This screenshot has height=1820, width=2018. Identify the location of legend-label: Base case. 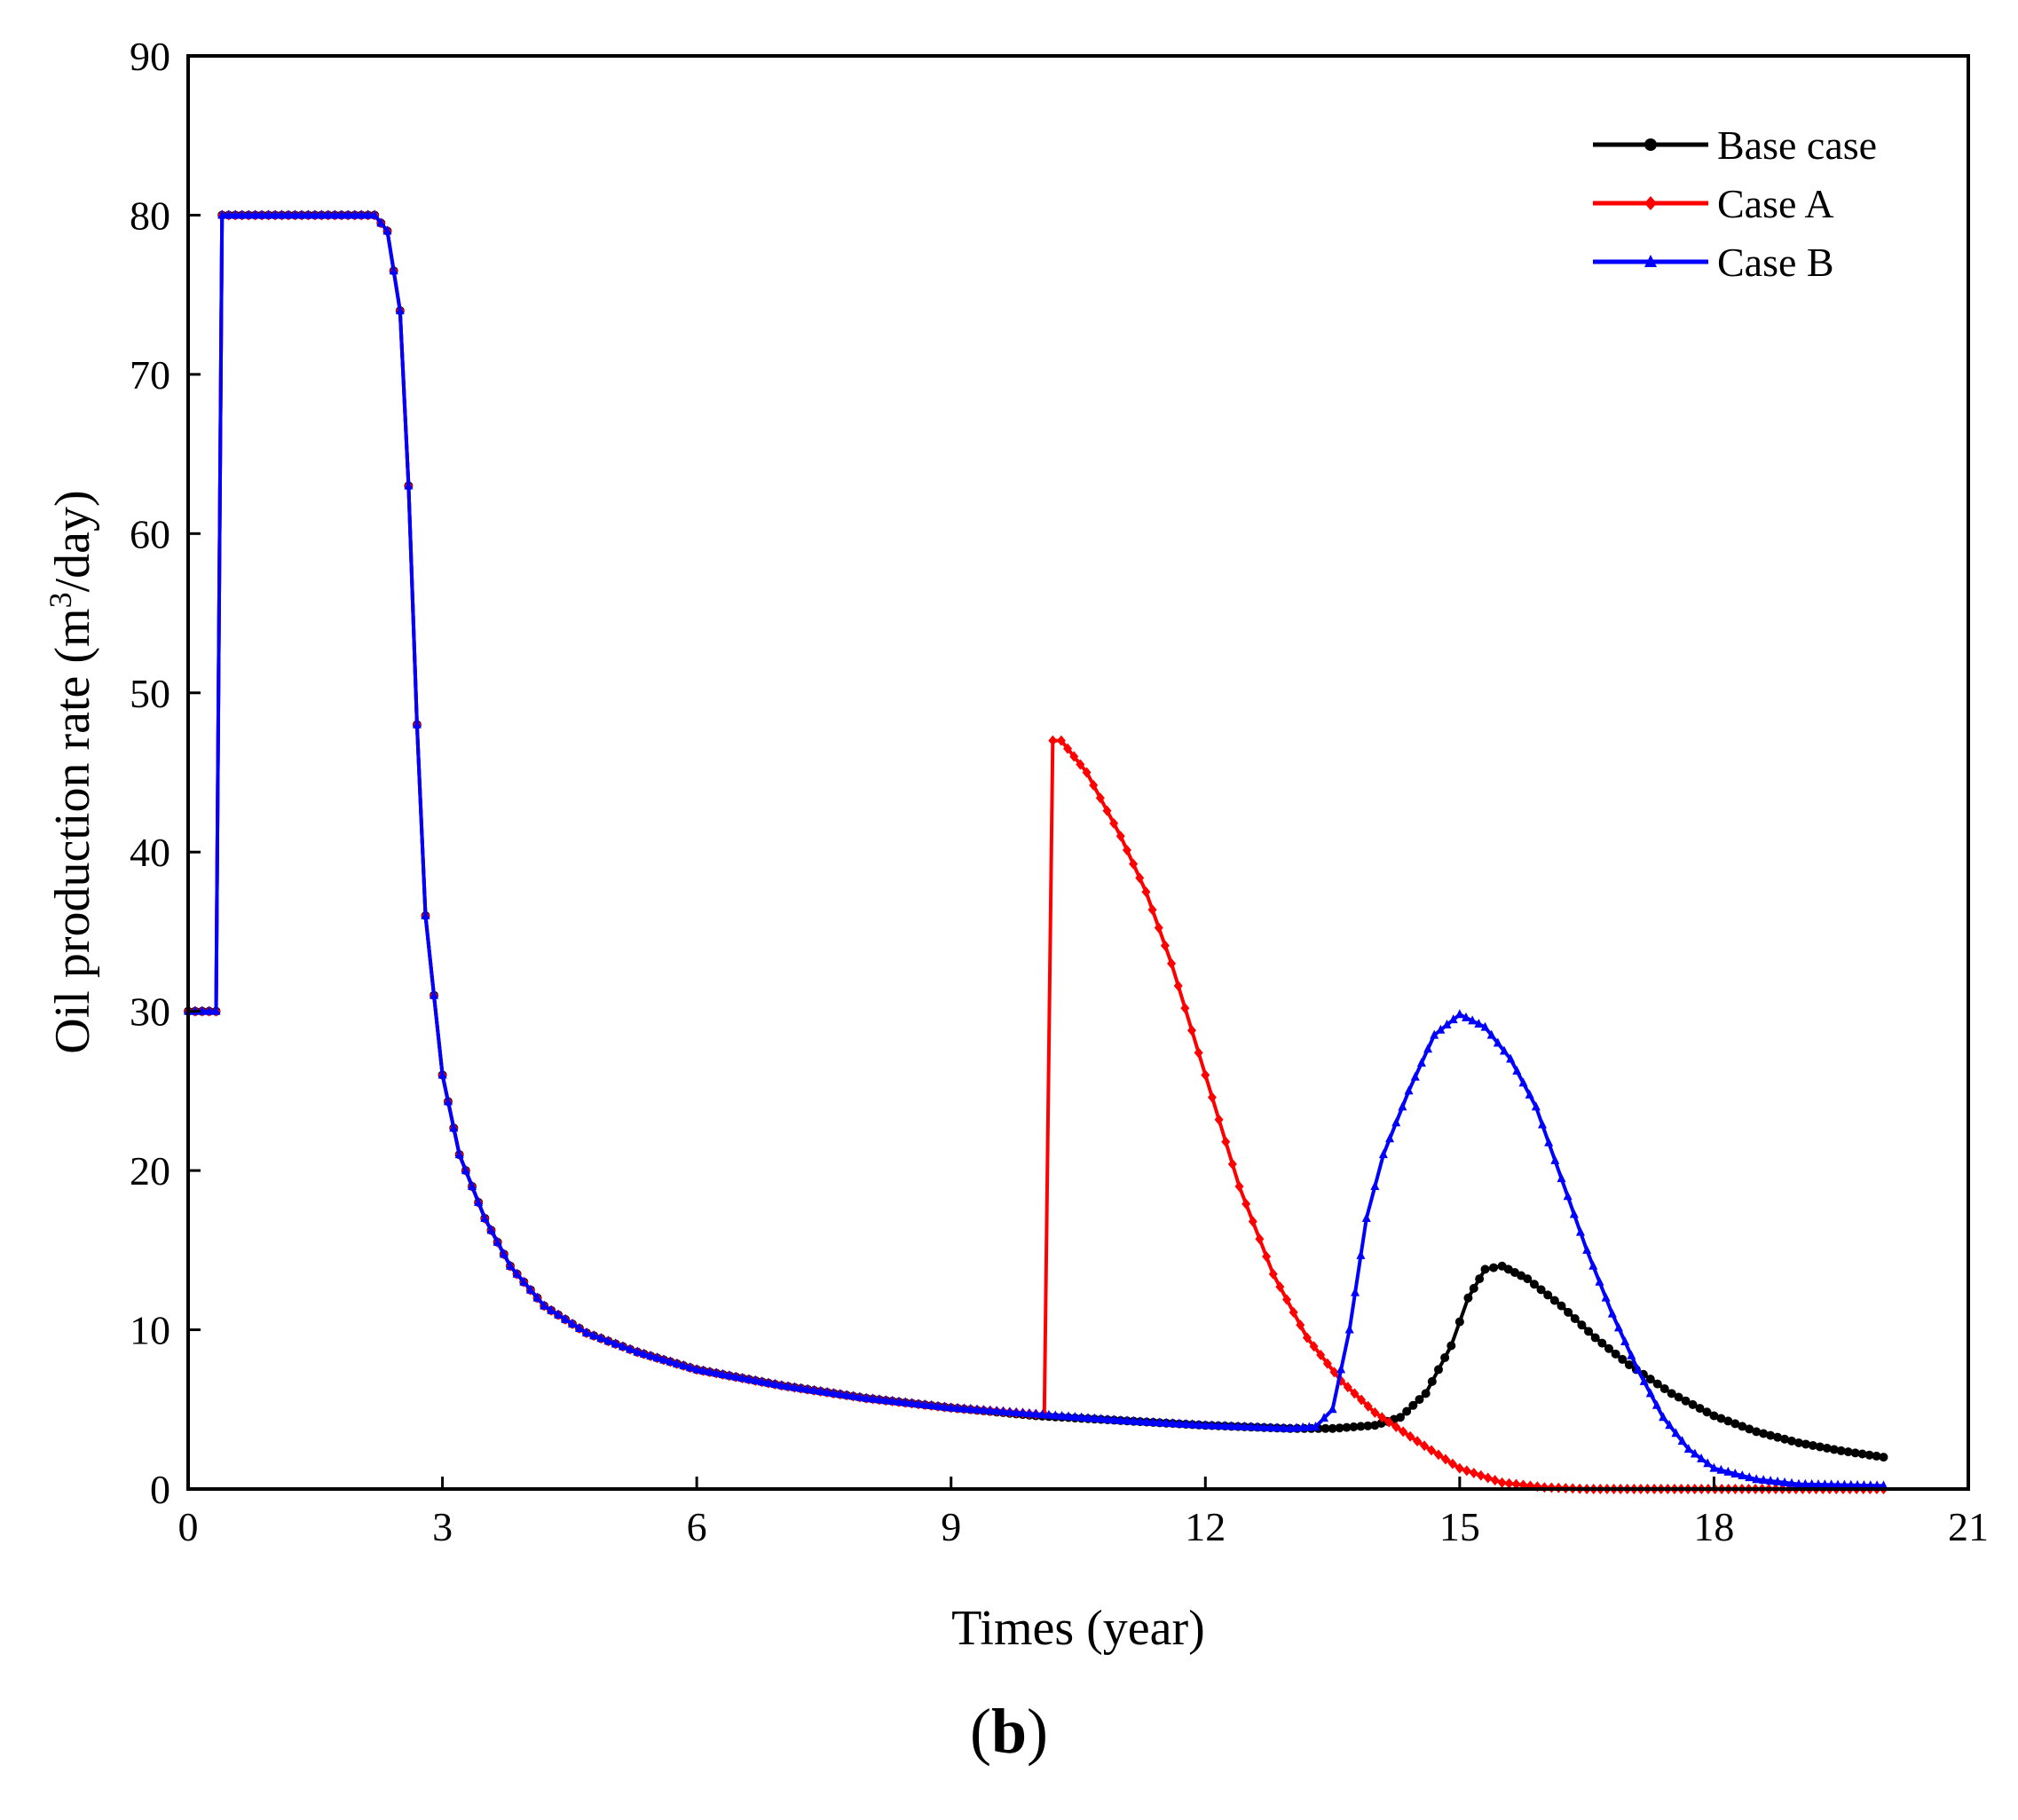
(1797, 145).